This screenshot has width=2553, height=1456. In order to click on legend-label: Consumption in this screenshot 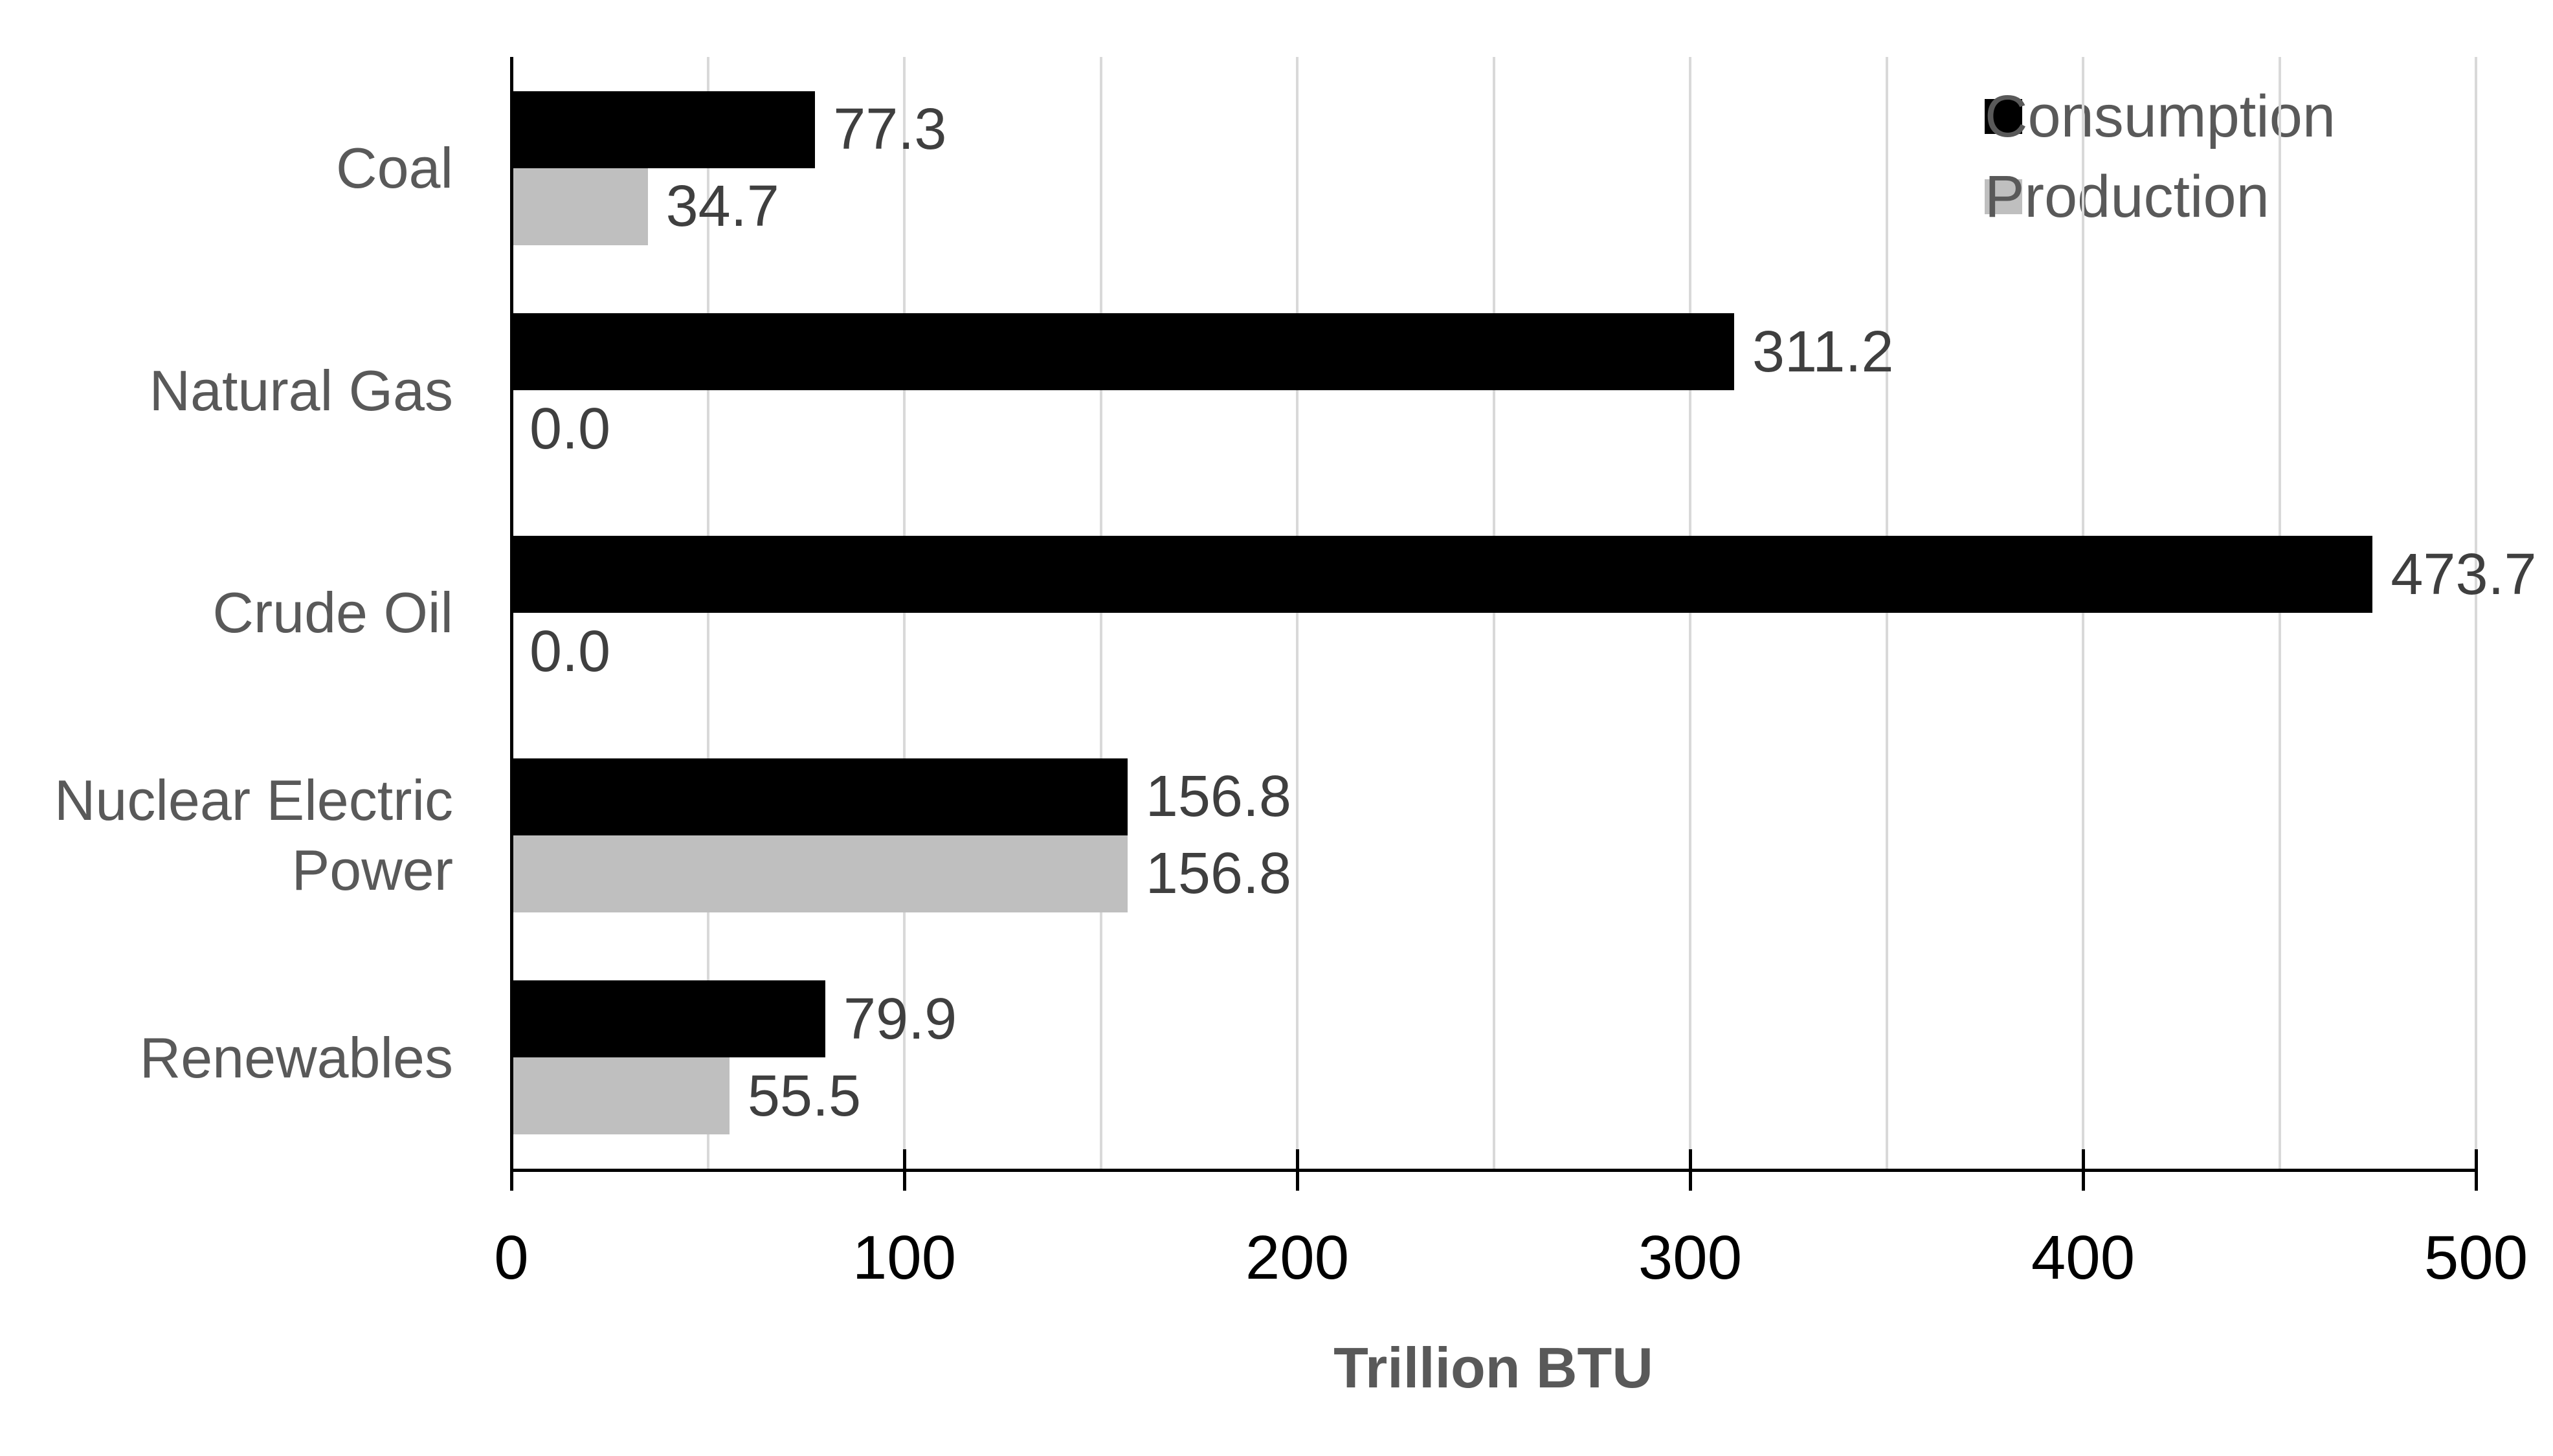, I will do `click(2160, 116)`.